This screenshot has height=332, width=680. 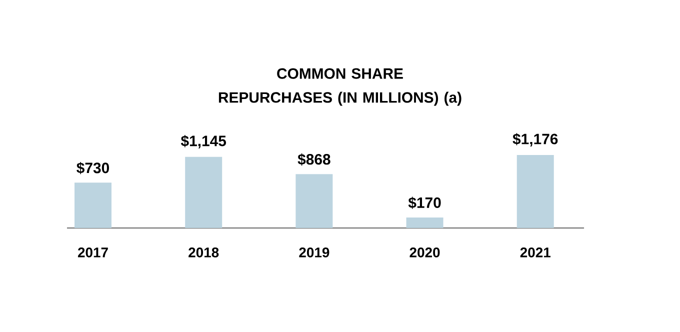 I want to click on x-tick-label: 2020, so click(x=425, y=253).